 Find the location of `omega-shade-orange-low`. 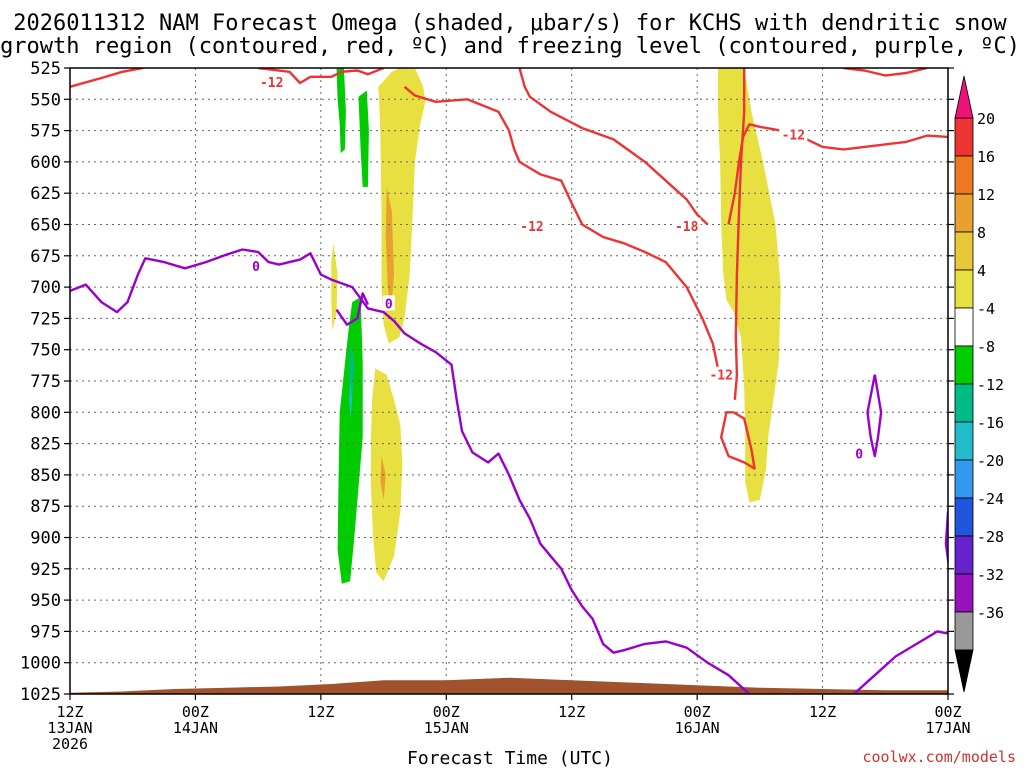

omega-shade-orange-low is located at coordinates (383, 478).